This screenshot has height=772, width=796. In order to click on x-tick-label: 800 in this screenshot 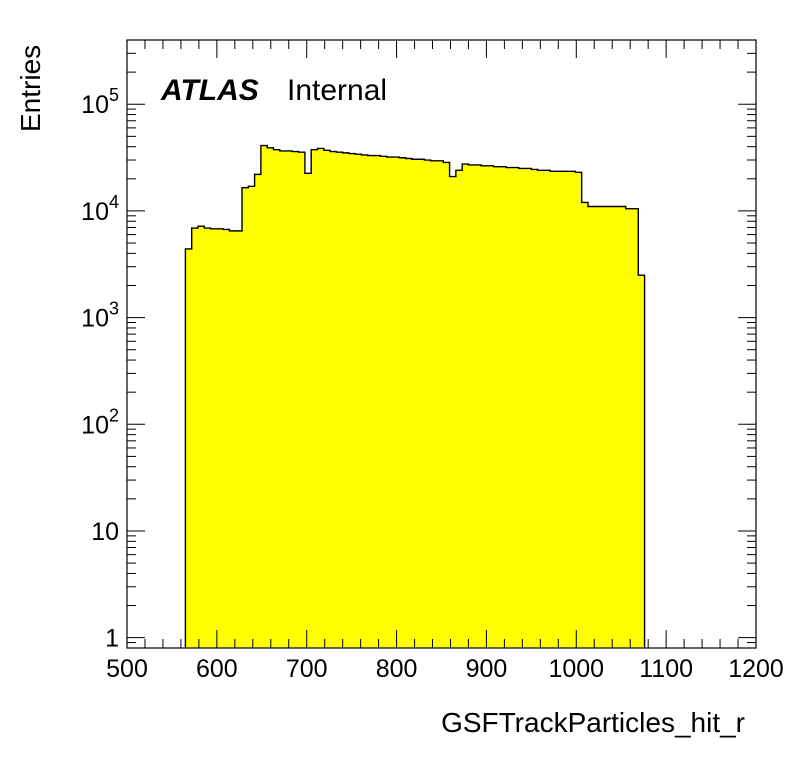, I will do `click(397, 669)`.